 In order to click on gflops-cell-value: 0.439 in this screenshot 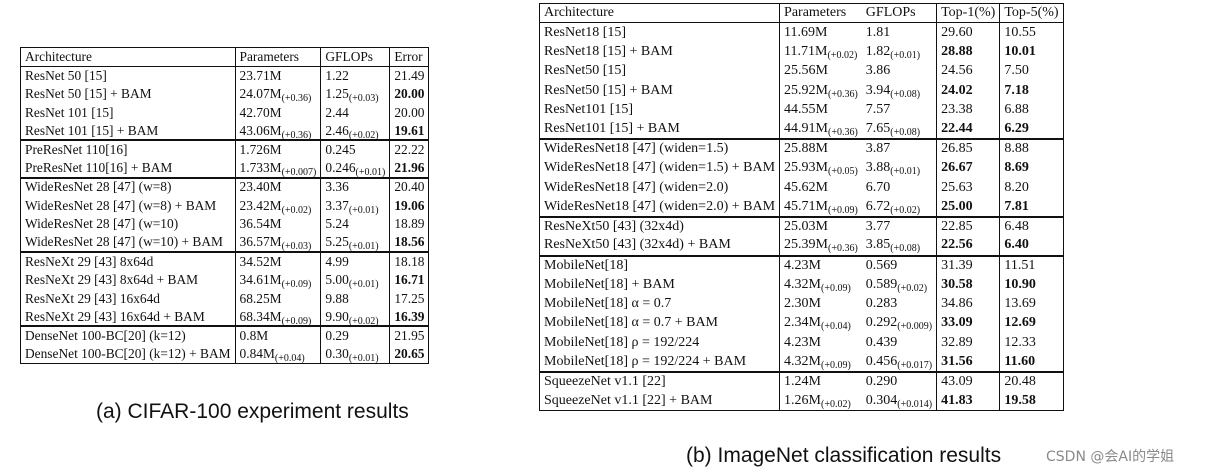, I will do `click(881, 342)`.